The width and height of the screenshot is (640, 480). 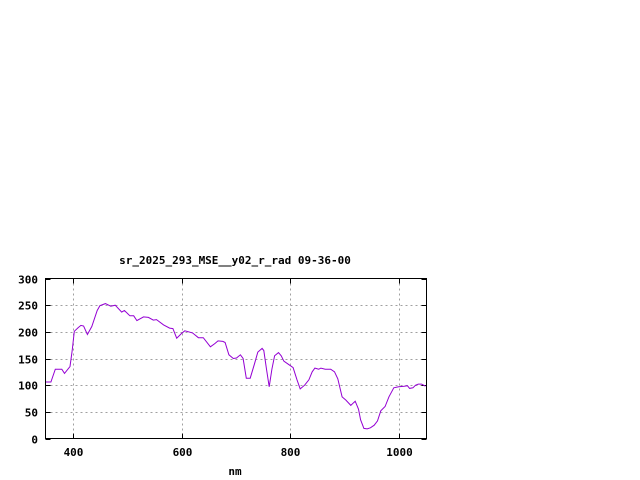 I want to click on y-tick-label: 50, so click(x=31, y=413).